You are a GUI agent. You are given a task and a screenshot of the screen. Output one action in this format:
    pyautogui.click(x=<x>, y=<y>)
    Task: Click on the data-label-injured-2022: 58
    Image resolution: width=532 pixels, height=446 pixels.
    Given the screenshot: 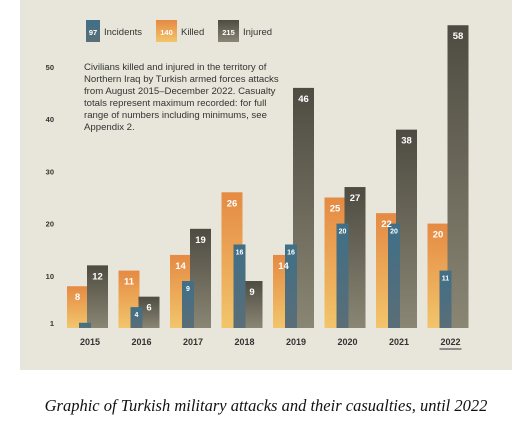 What is the action you would take?
    pyautogui.click(x=458, y=36)
    